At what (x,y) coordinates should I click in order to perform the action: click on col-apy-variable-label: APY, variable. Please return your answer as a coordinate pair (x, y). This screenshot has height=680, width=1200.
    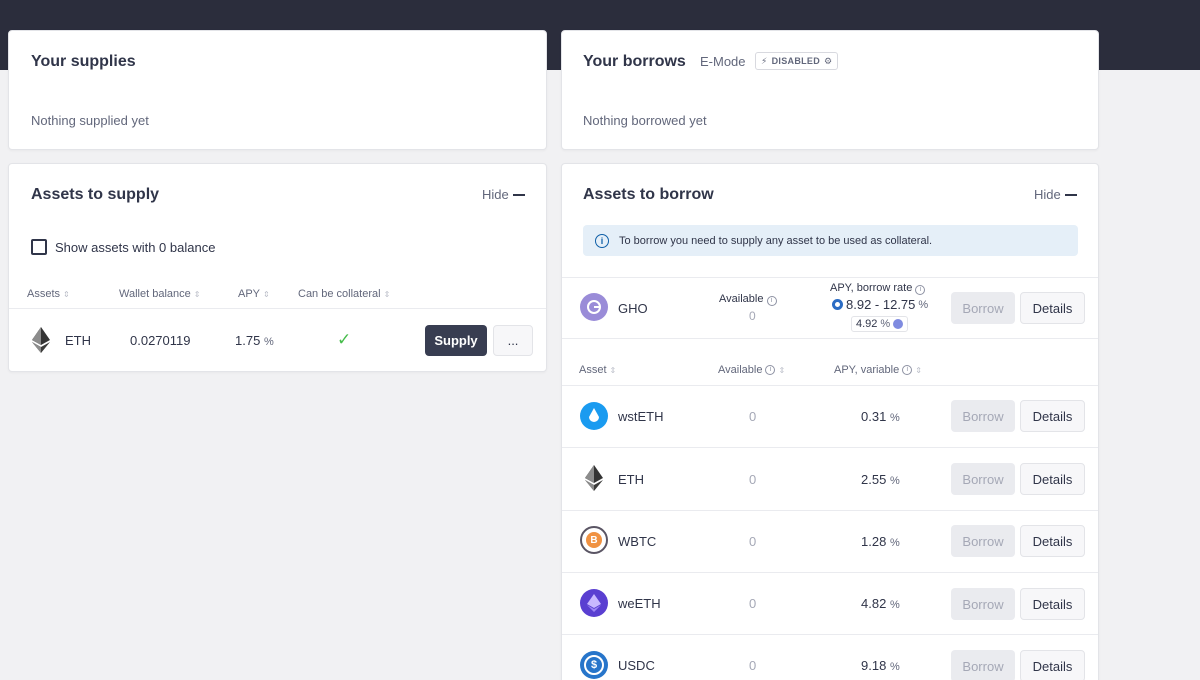
    Looking at the image, I should click on (867, 370).